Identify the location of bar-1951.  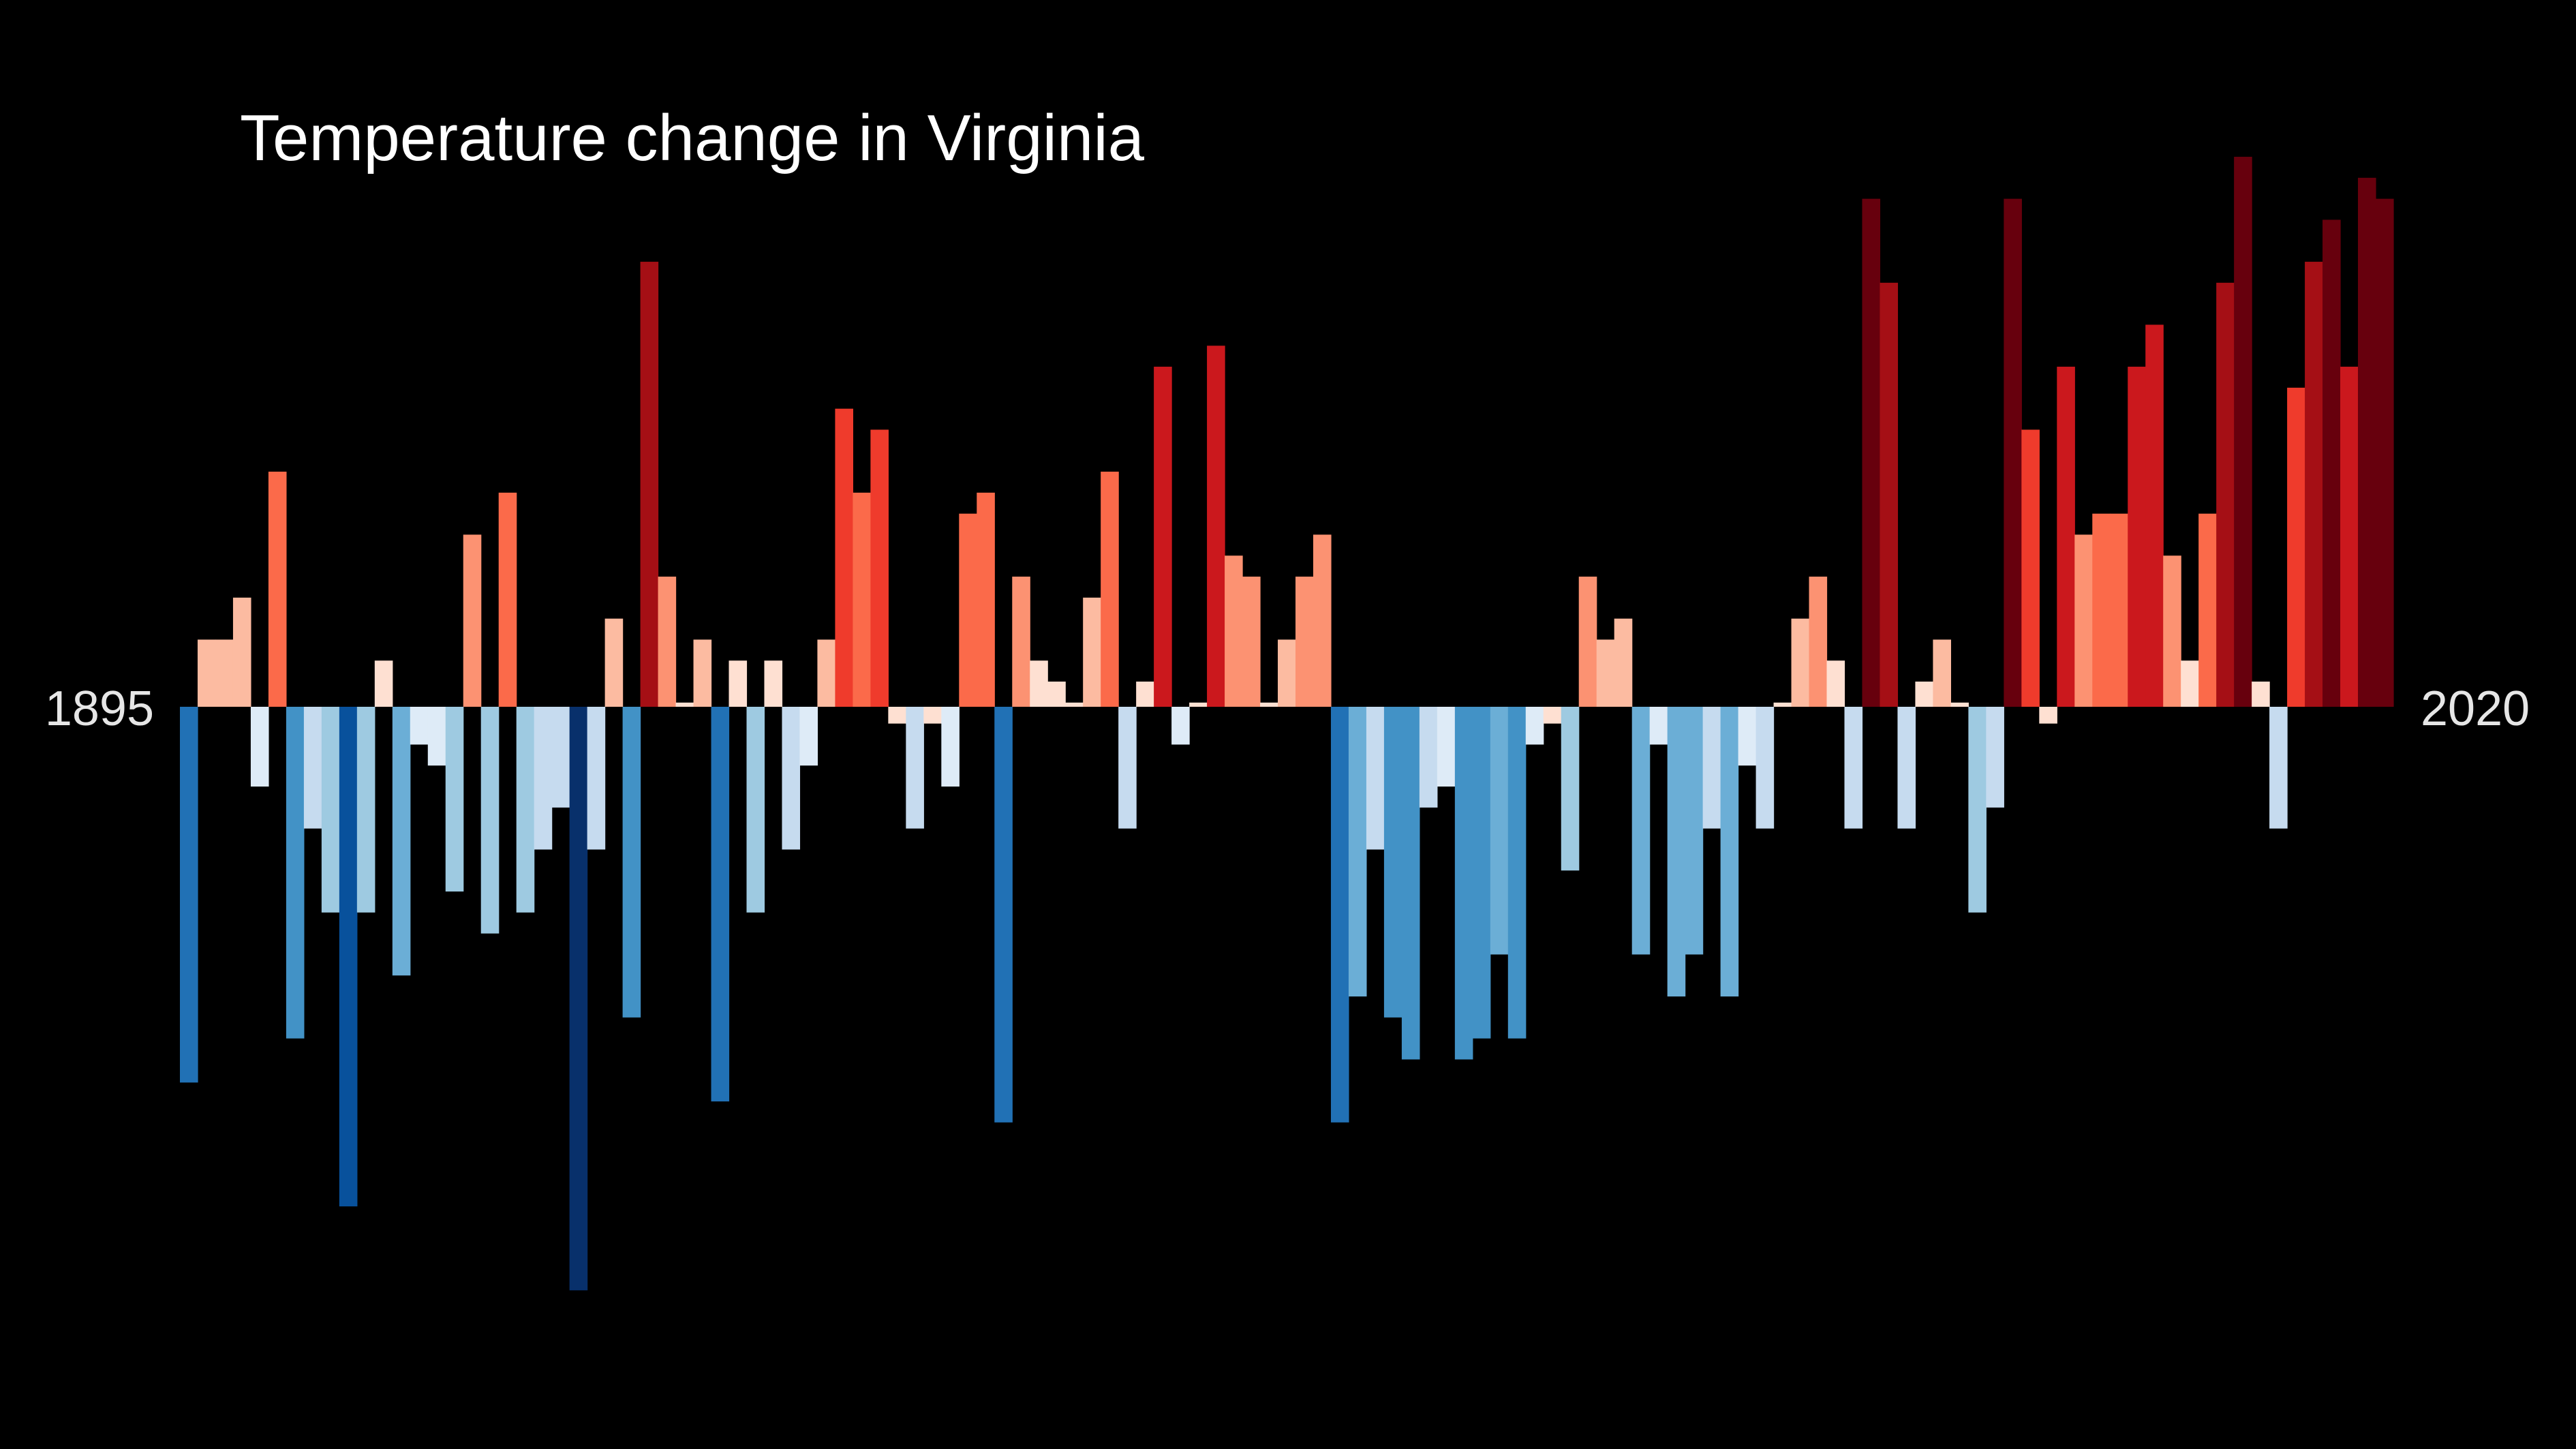
(1180, 726).